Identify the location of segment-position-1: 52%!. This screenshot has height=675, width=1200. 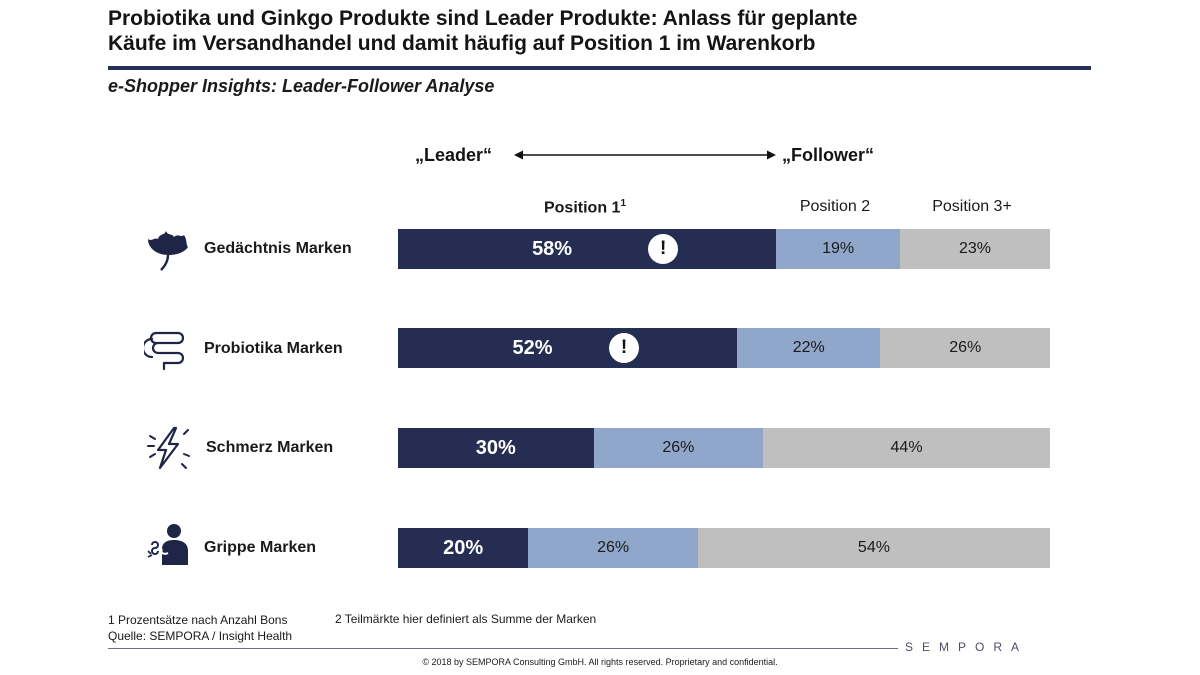
(568, 348).